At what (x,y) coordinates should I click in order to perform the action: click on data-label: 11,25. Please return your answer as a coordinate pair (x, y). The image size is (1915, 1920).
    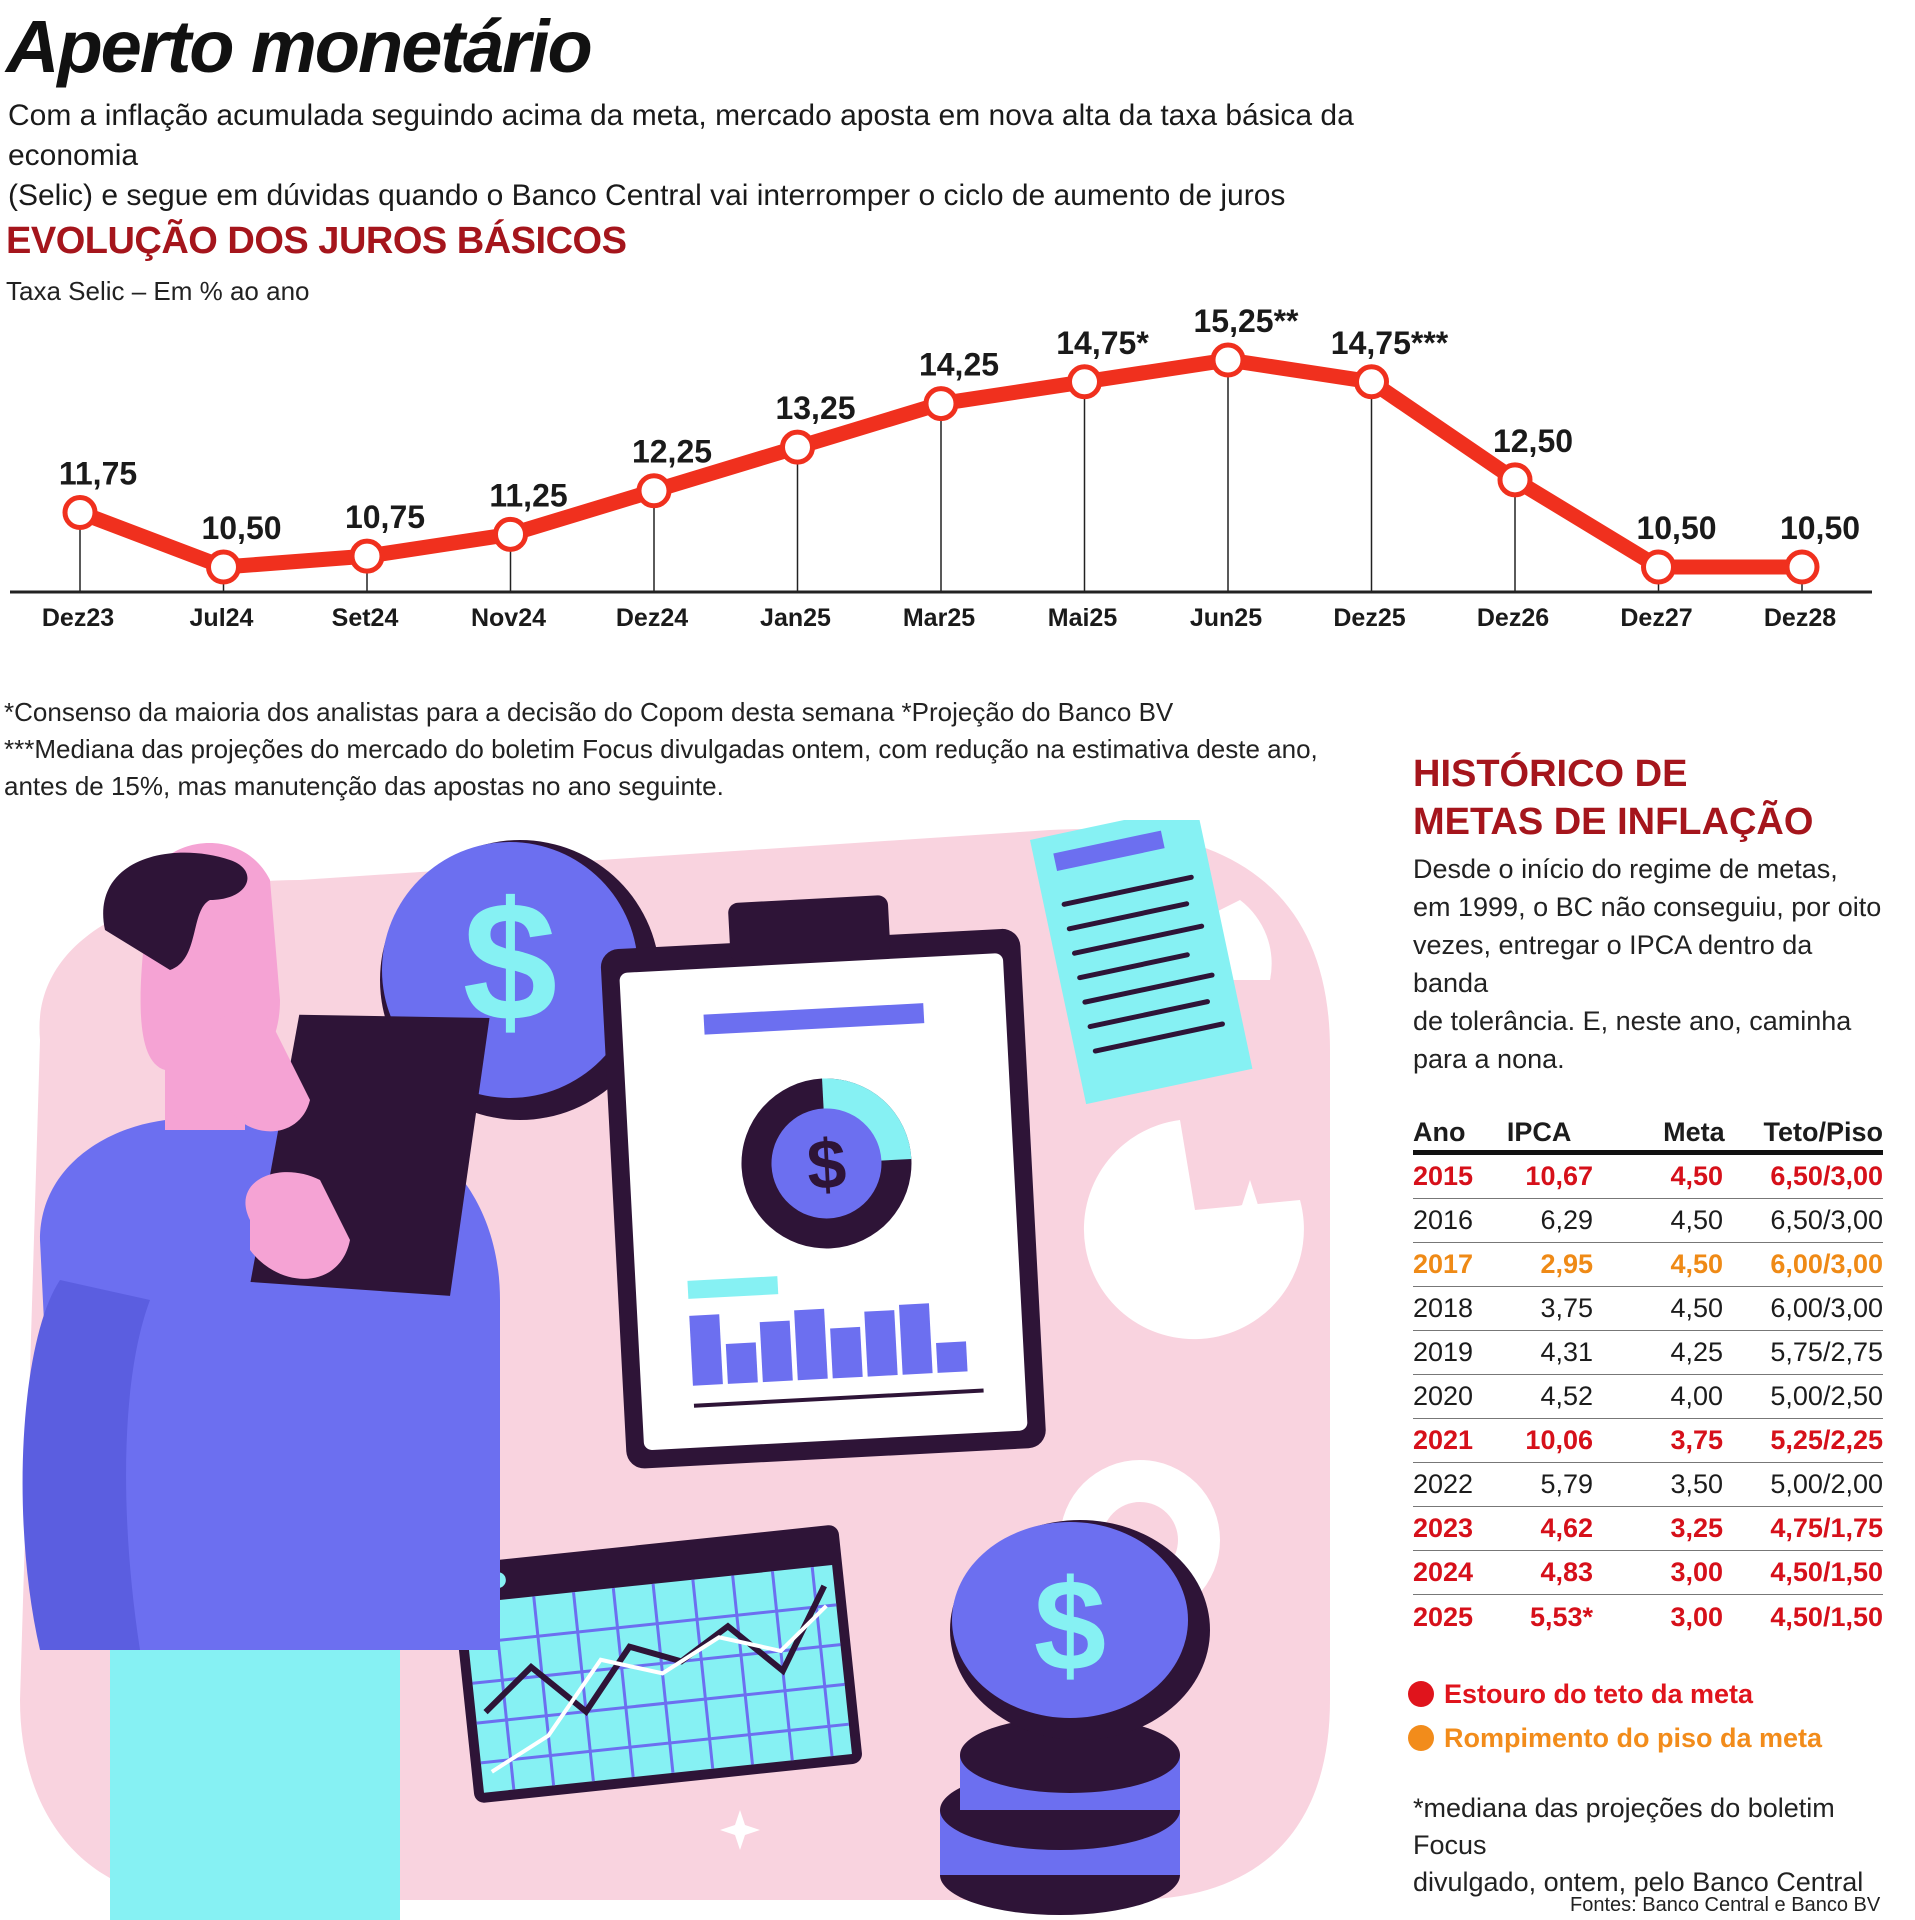
    Looking at the image, I should click on (528, 495).